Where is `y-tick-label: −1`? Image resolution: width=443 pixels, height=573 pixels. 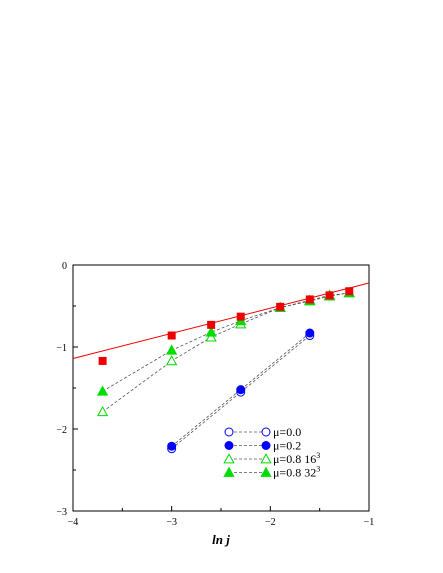 y-tick-label: −1 is located at coordinates (61, 348).